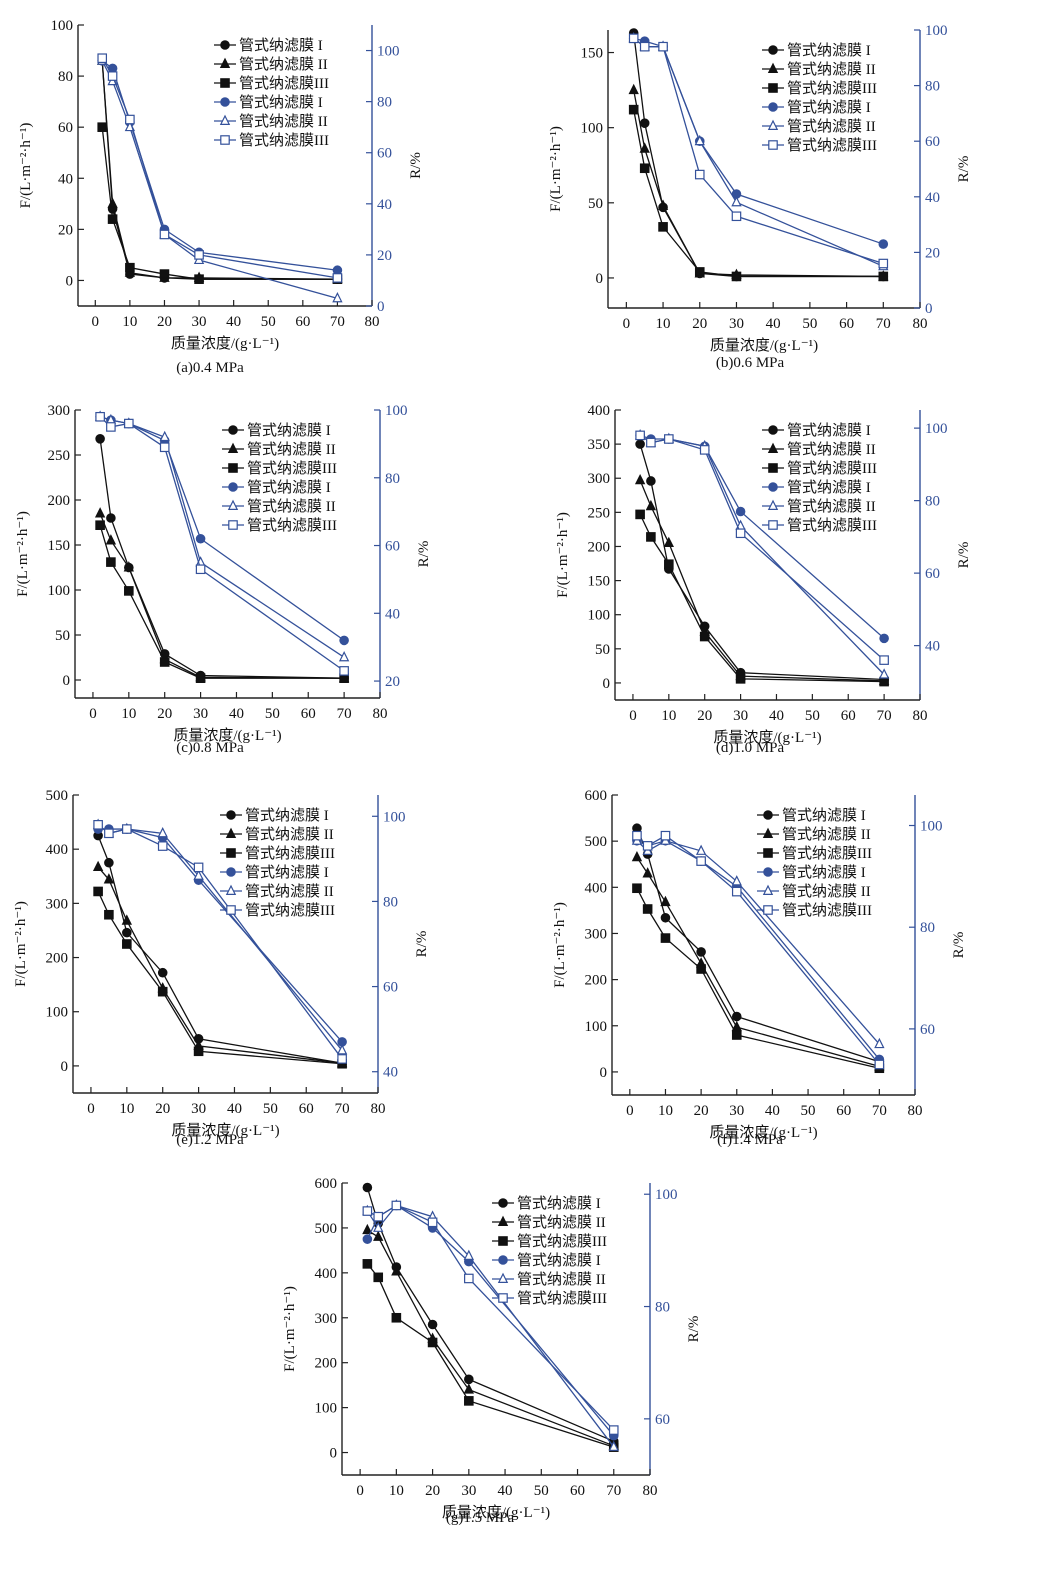 Image resolution: width=1044 pixels, height=1588 pixels. What do you see at coordinates (233, 322) in the screenshot?
I see `x-tick-label: 40` at bounding box center [233, 322].